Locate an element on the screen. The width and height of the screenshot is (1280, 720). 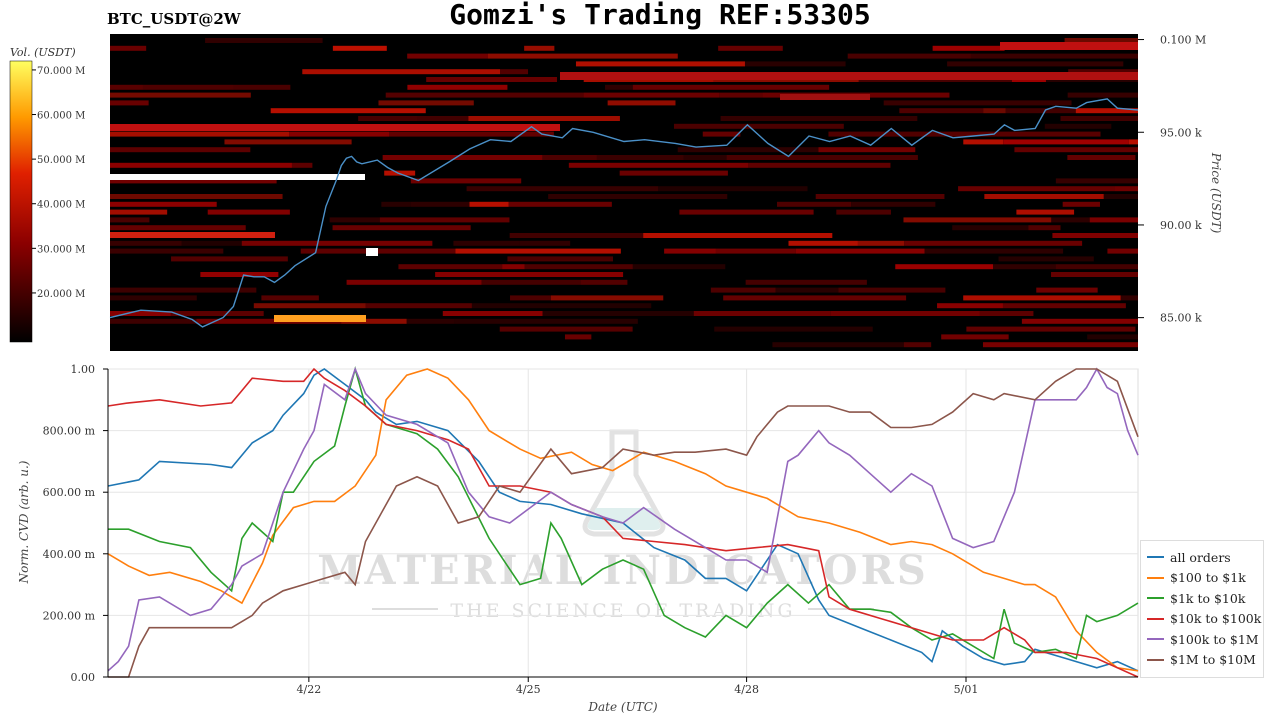
legend-label: $100 to $1k is located at coordinates (1208, 577).